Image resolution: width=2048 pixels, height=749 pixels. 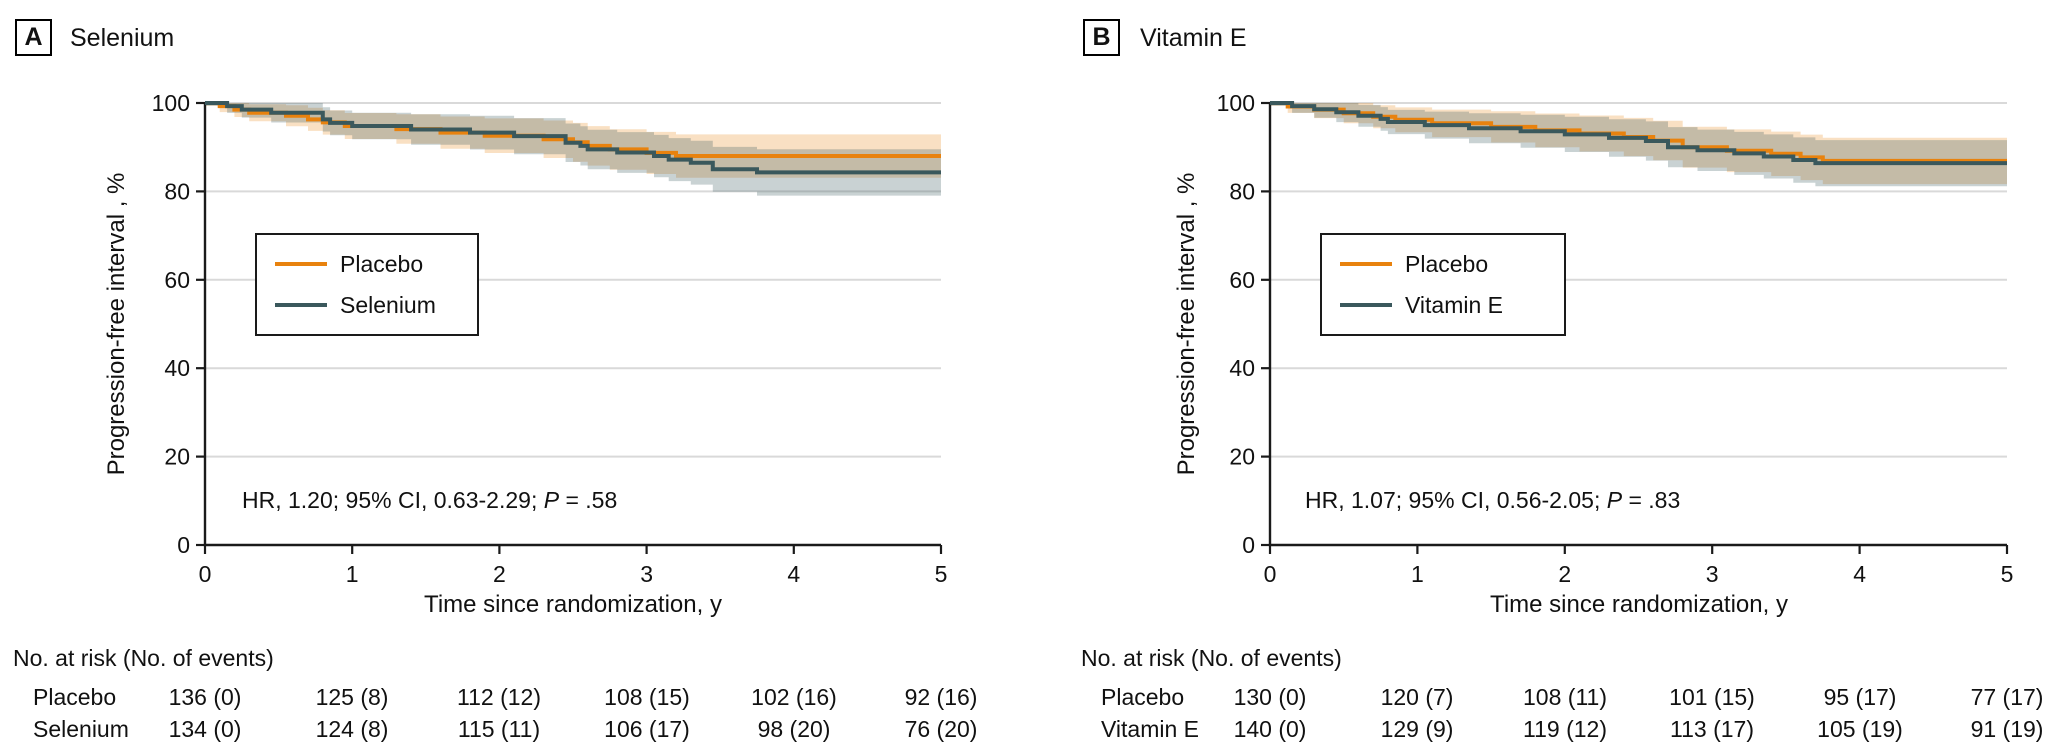 What do you see at coordinates (941, 697) in the screenshot?
I see `risk-value: 92 (16)` at bounding box center [941, 697].